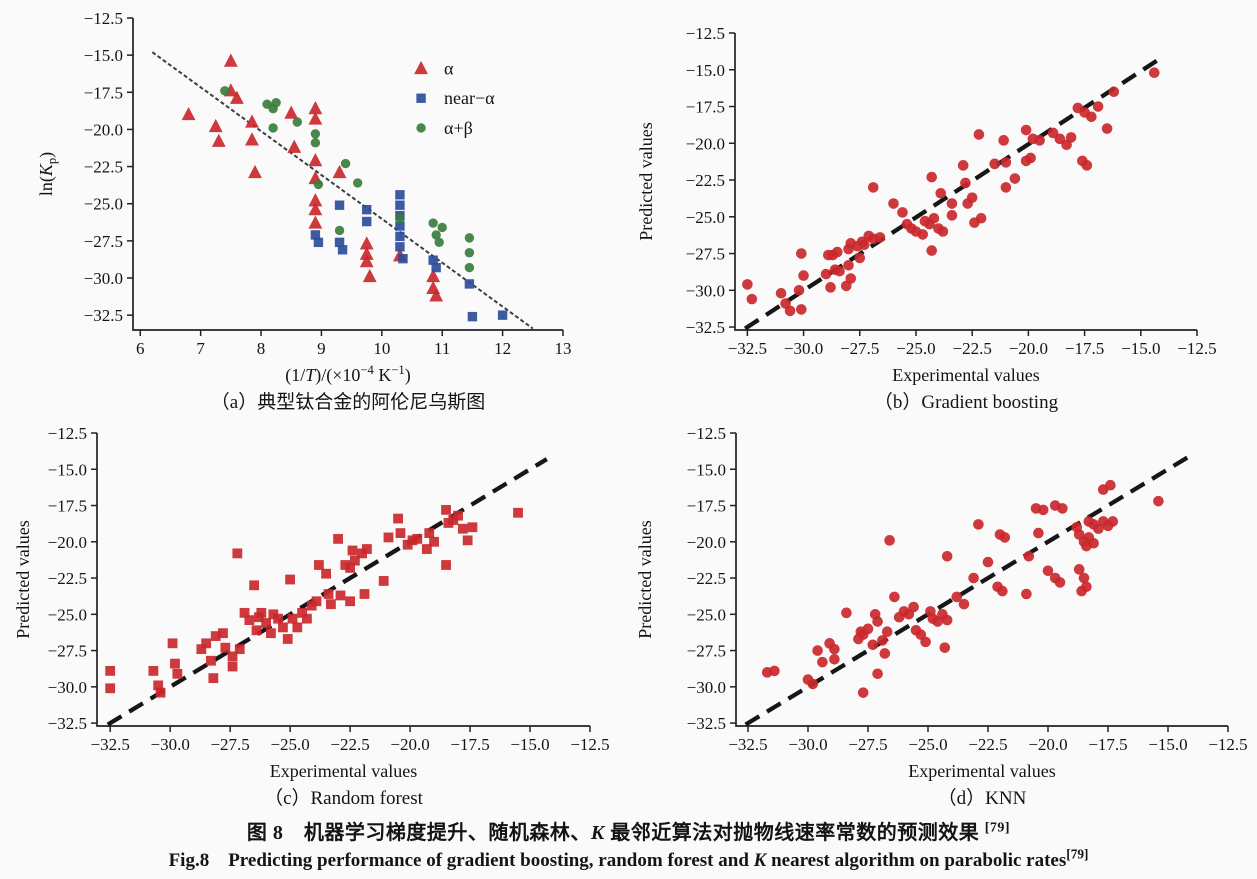  What do you see at coordinates (915, 348) in the screenshot?
I see `x-tick-label: −25.0` at bounding box center [915, 348].